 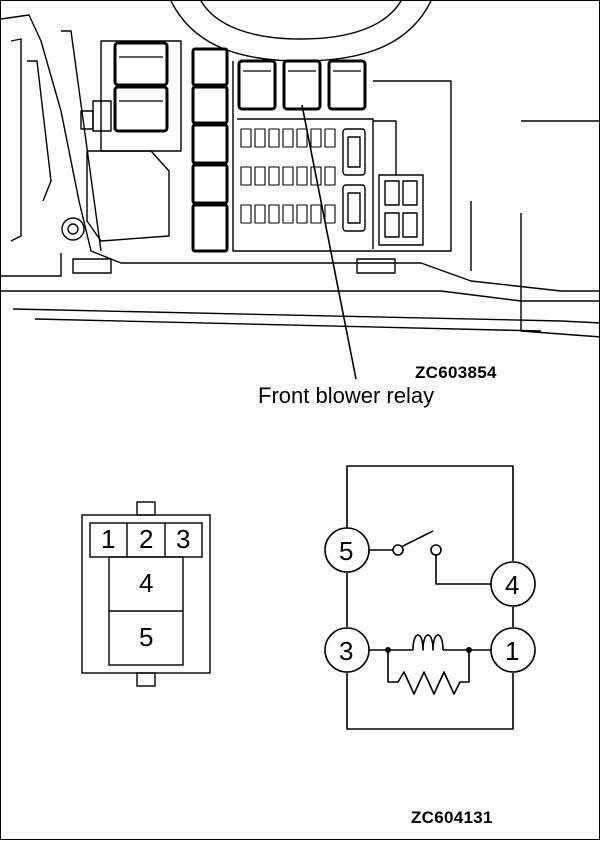 I want to click on circuit-terminal-4: 4, so click(x=512, y=585).